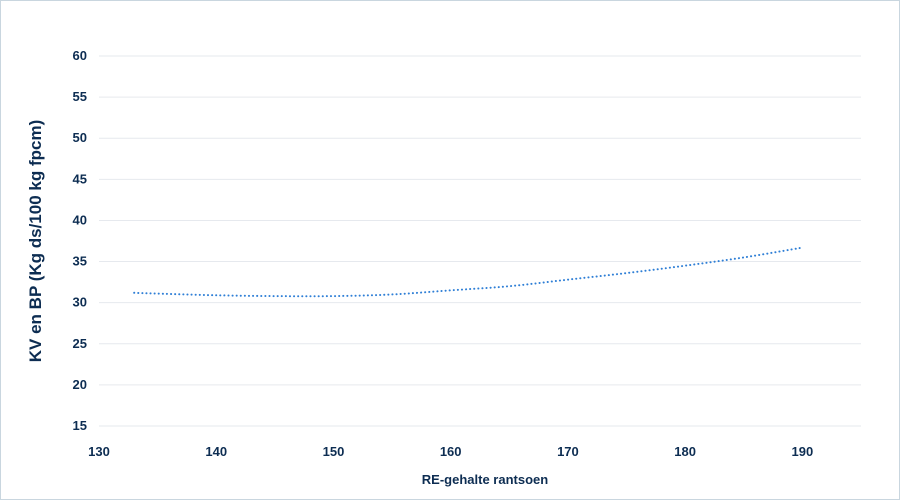 This screenshot has height=501, width=900. What do you see at coordinates (80, 178) in the screenshot?
I see `y-tick-label-45: 45` at bounding box center [80, 178].